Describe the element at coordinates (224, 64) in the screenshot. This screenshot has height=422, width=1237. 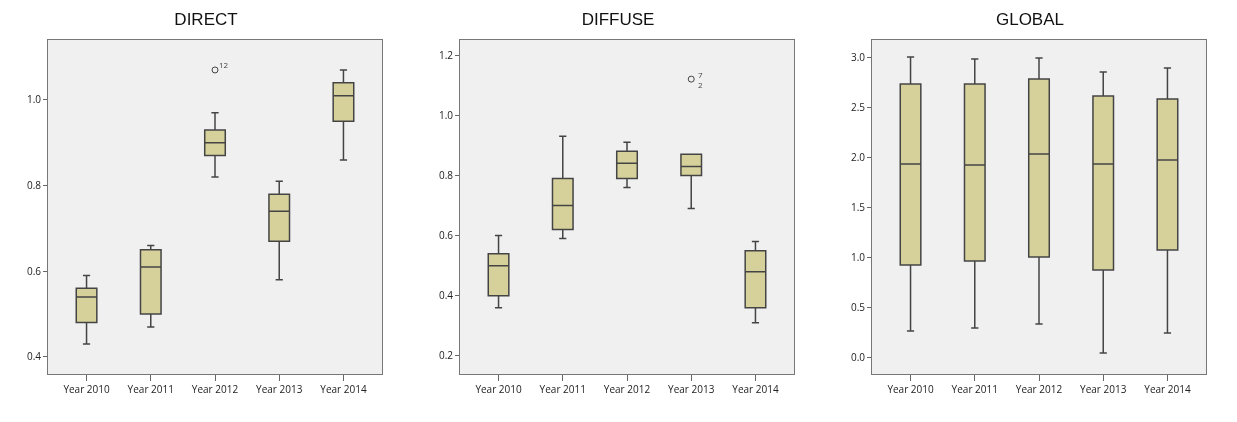
I see `annotation: 12` at that location.